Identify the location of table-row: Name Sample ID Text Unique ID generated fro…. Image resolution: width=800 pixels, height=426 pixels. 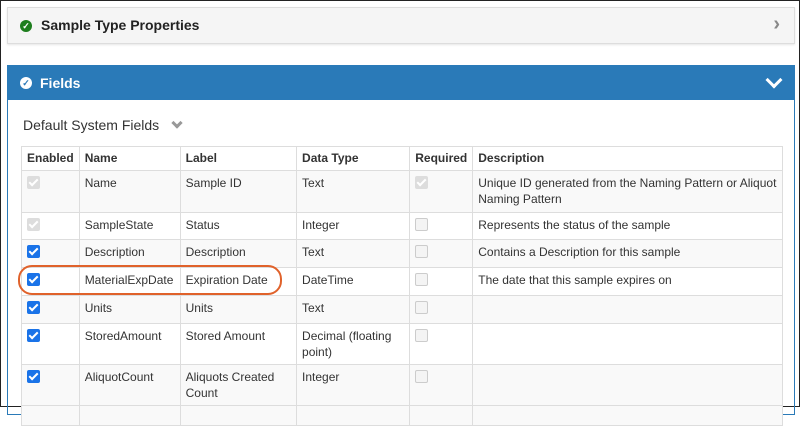
(402, 191).